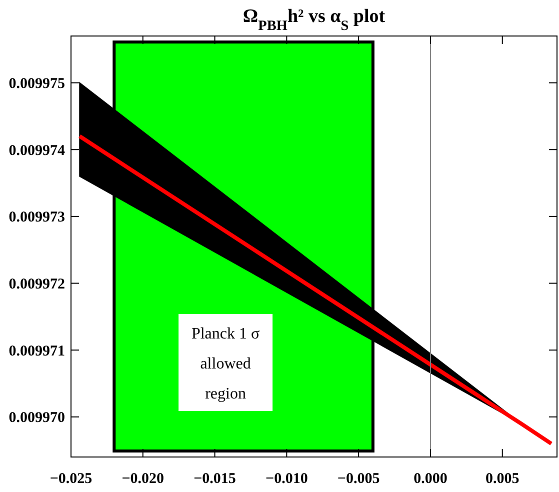  I want to click on chart-title: Ω$_{PBH}$h² vs α$_{S}$ plot, so click(314, 20).